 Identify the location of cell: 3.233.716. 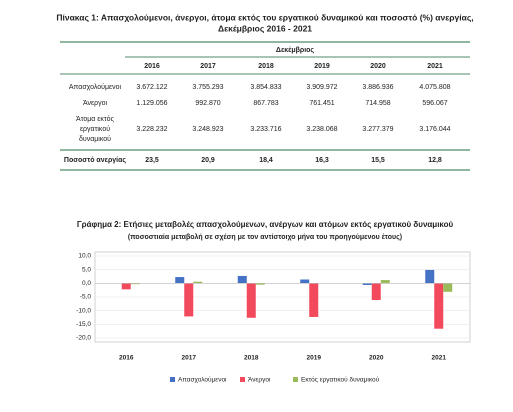
(265, 129).